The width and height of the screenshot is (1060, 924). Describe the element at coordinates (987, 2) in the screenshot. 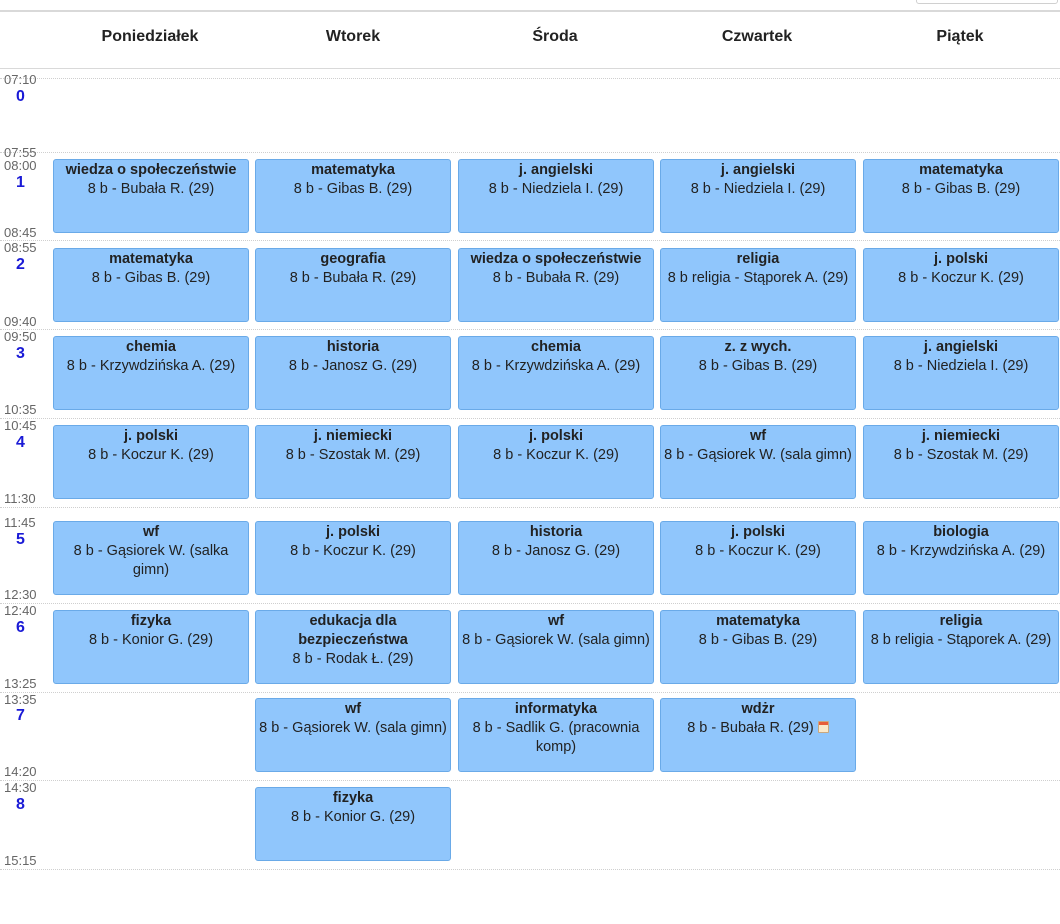

I see `top-control` at that location.